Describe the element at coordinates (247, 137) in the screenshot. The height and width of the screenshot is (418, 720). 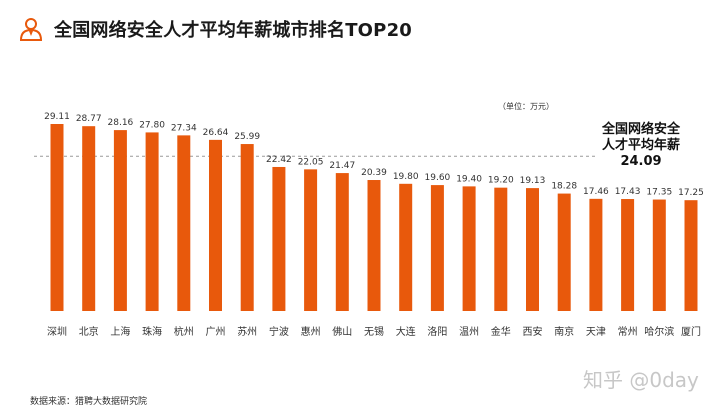
I see `value-label-6: 25.99` at that location.